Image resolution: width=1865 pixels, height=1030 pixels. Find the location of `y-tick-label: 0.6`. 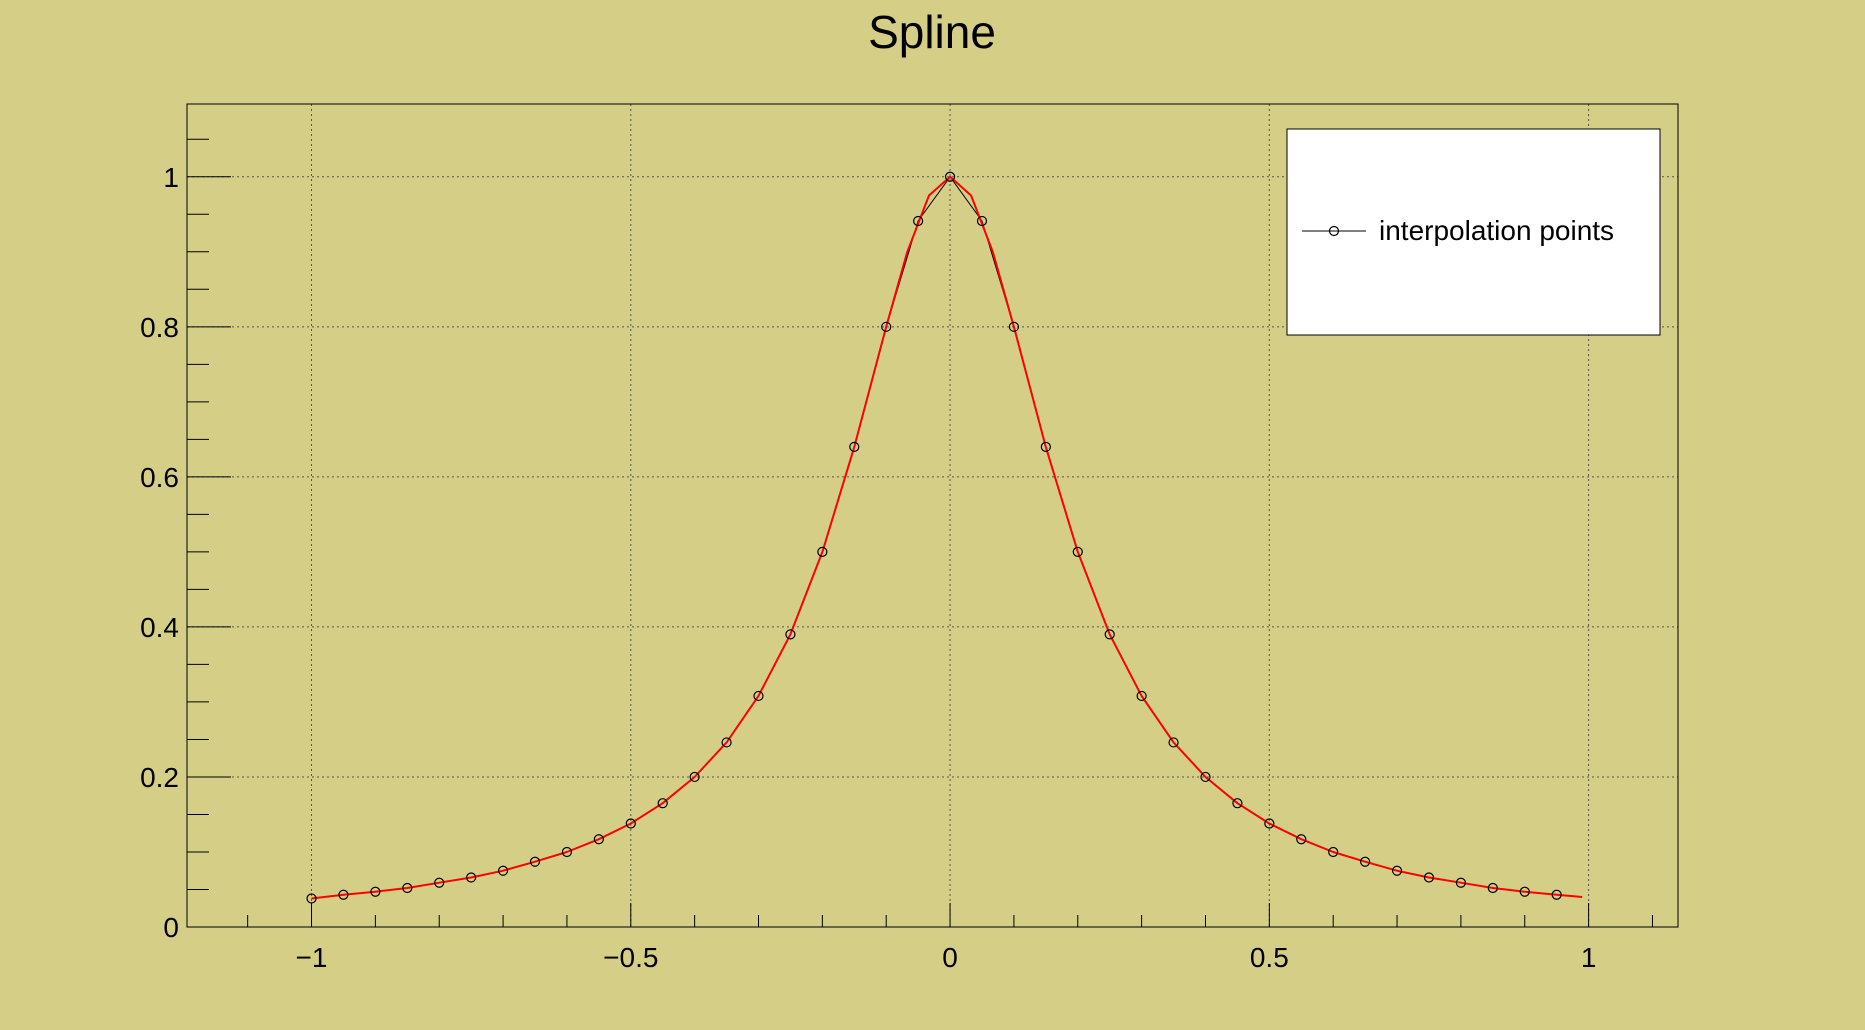

y-tick-label: 0.6 is located at coordinates (159, 477).